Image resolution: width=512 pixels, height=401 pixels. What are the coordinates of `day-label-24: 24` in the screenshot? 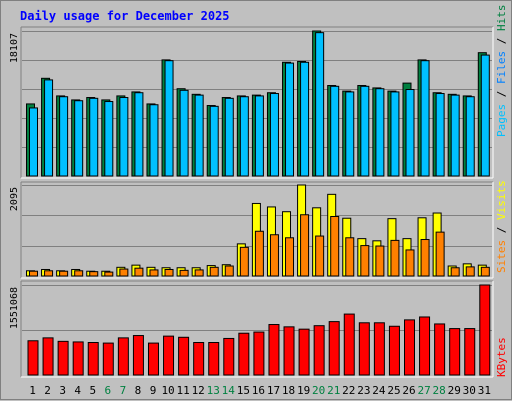 It's located at (379, 390).